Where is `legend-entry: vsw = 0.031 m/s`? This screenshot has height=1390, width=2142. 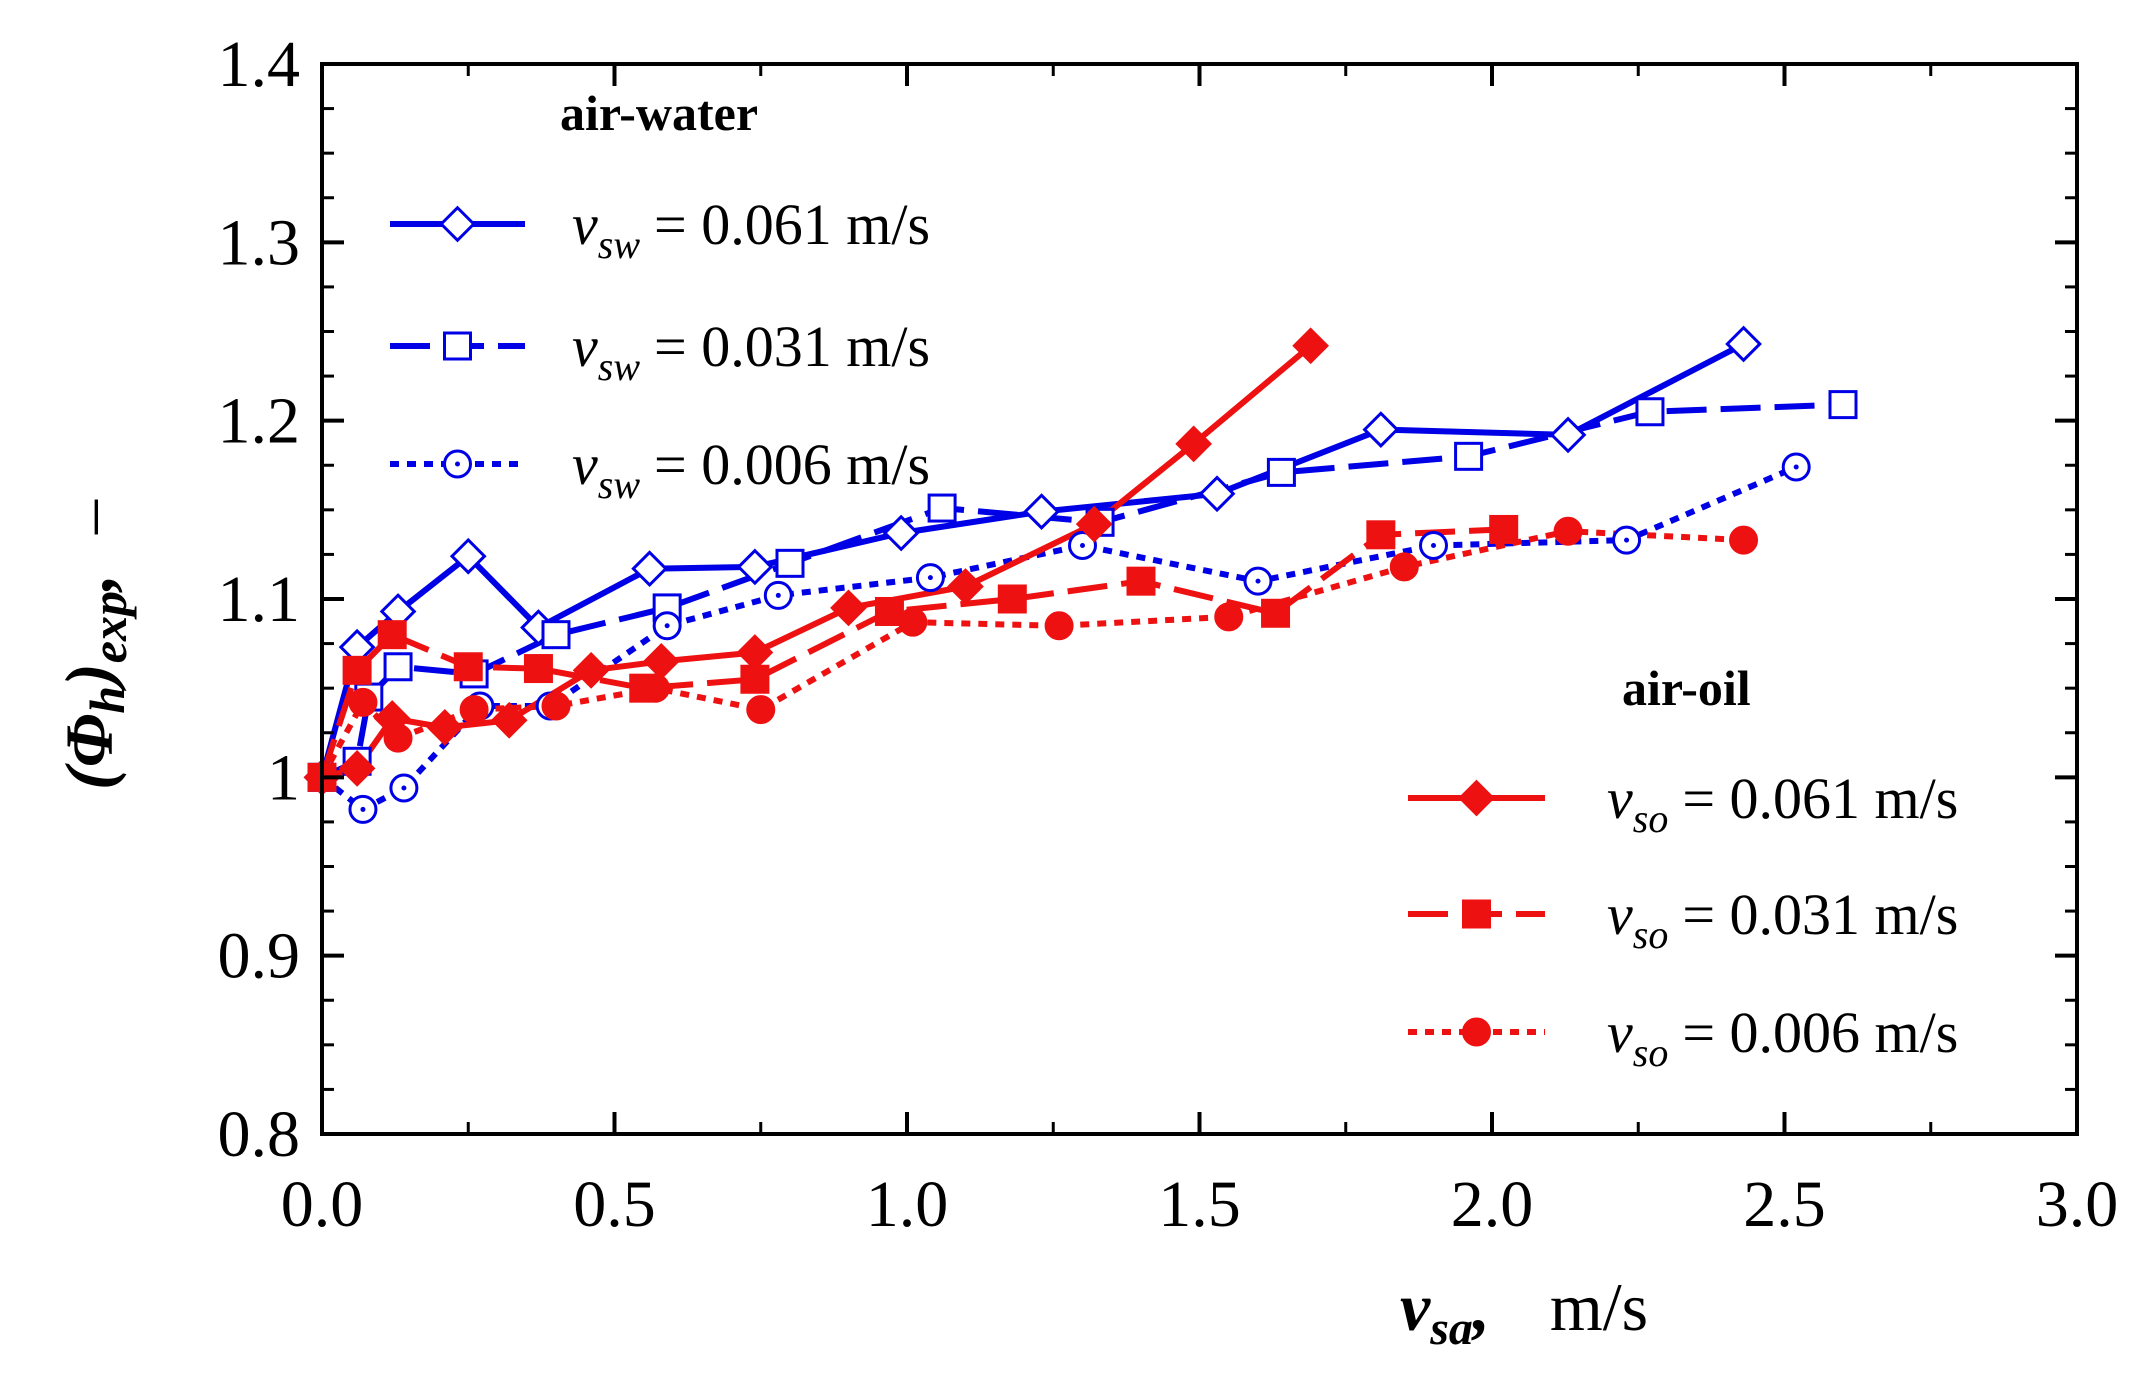 legend-entry: vsw = 0.031 m/s is located at coordinates (660, 351).